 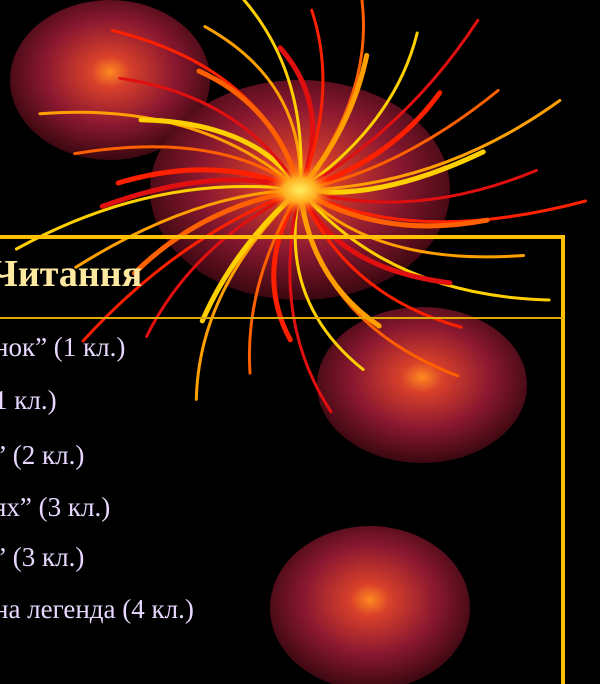 I want to click on list-item: на легенда (4 кл.), so click(x=97, y=609).